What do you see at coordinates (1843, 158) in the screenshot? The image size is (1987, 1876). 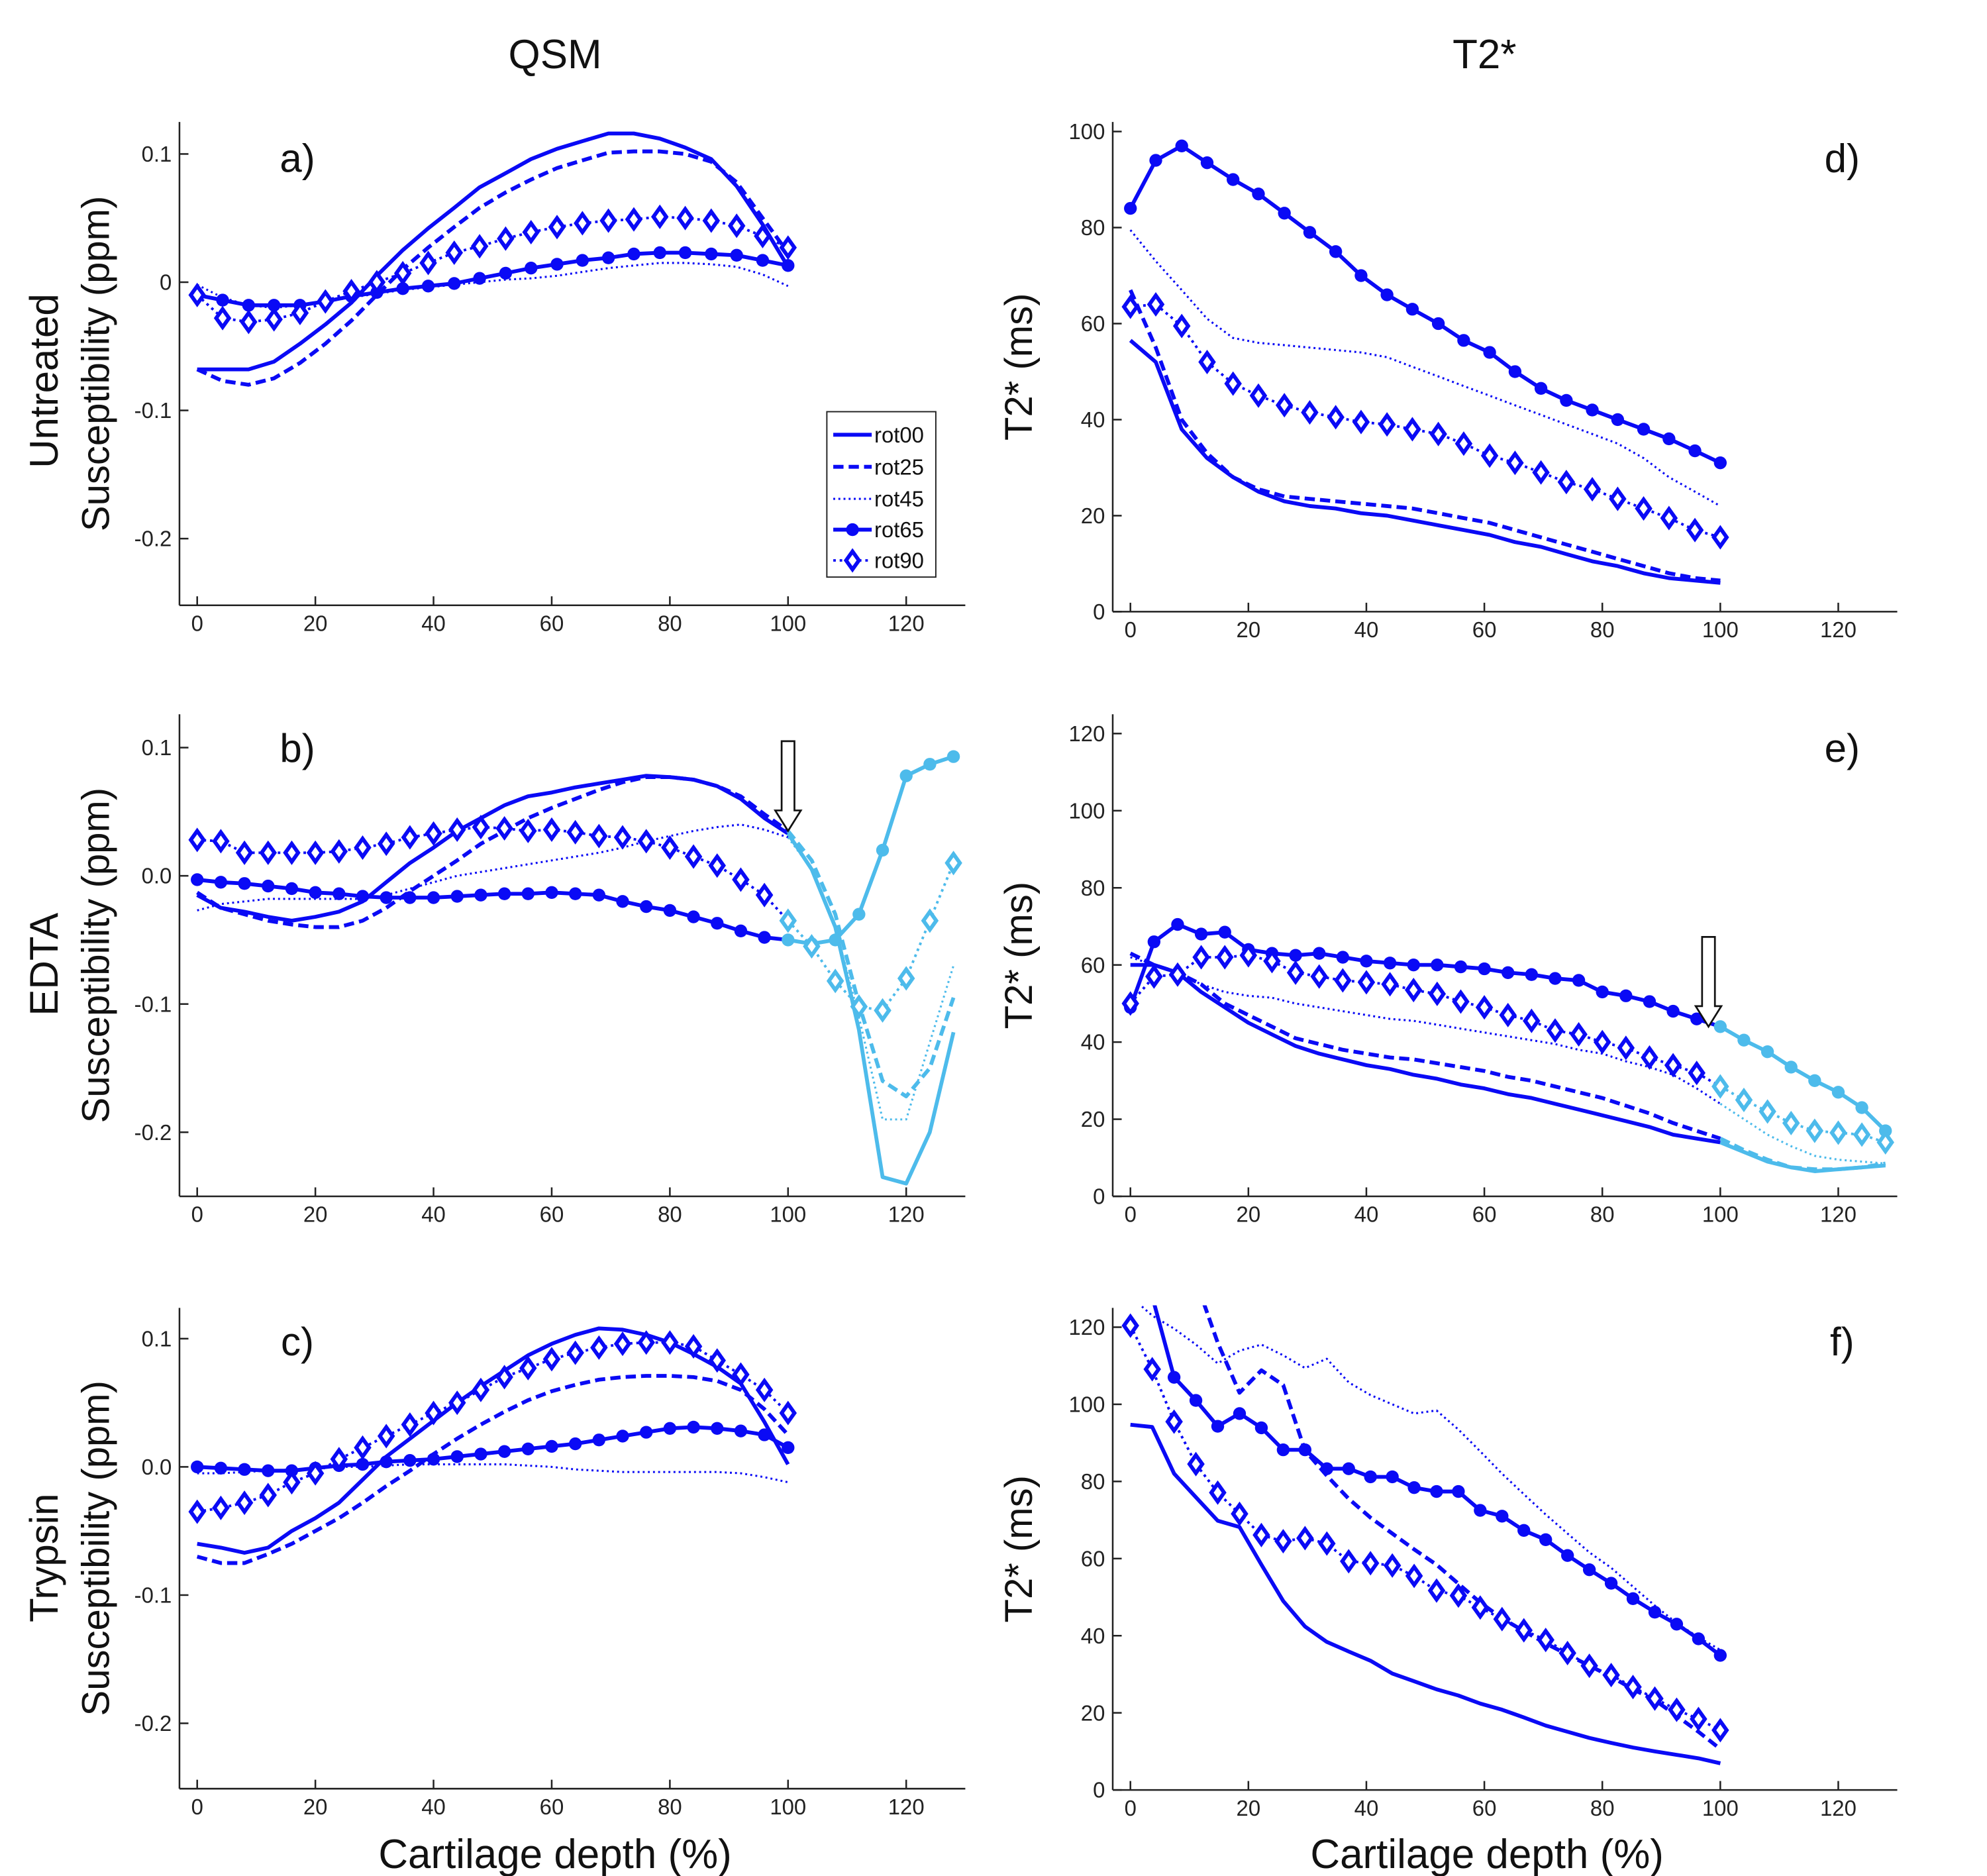 I see `panel-letter: d)` at bounding box center [1843, 158].